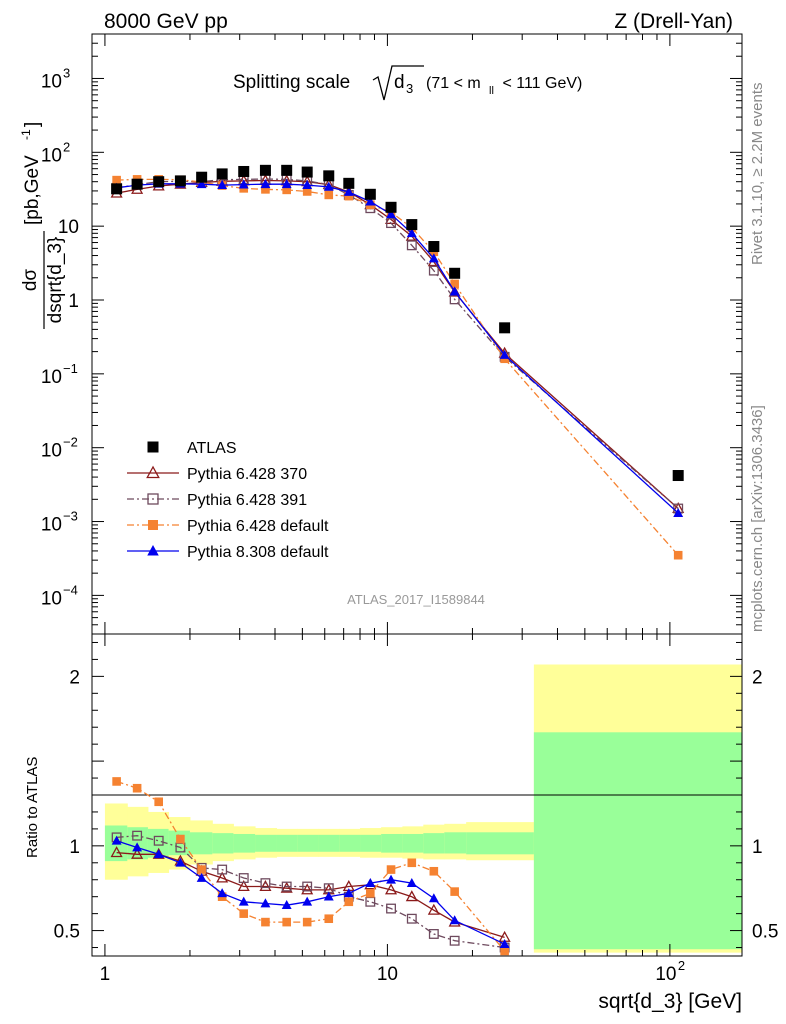  What do you see at coordinates (66, 146) in the screenshot?
I see `y-tick-label-exp: 2` at bounding box center [66, 146].